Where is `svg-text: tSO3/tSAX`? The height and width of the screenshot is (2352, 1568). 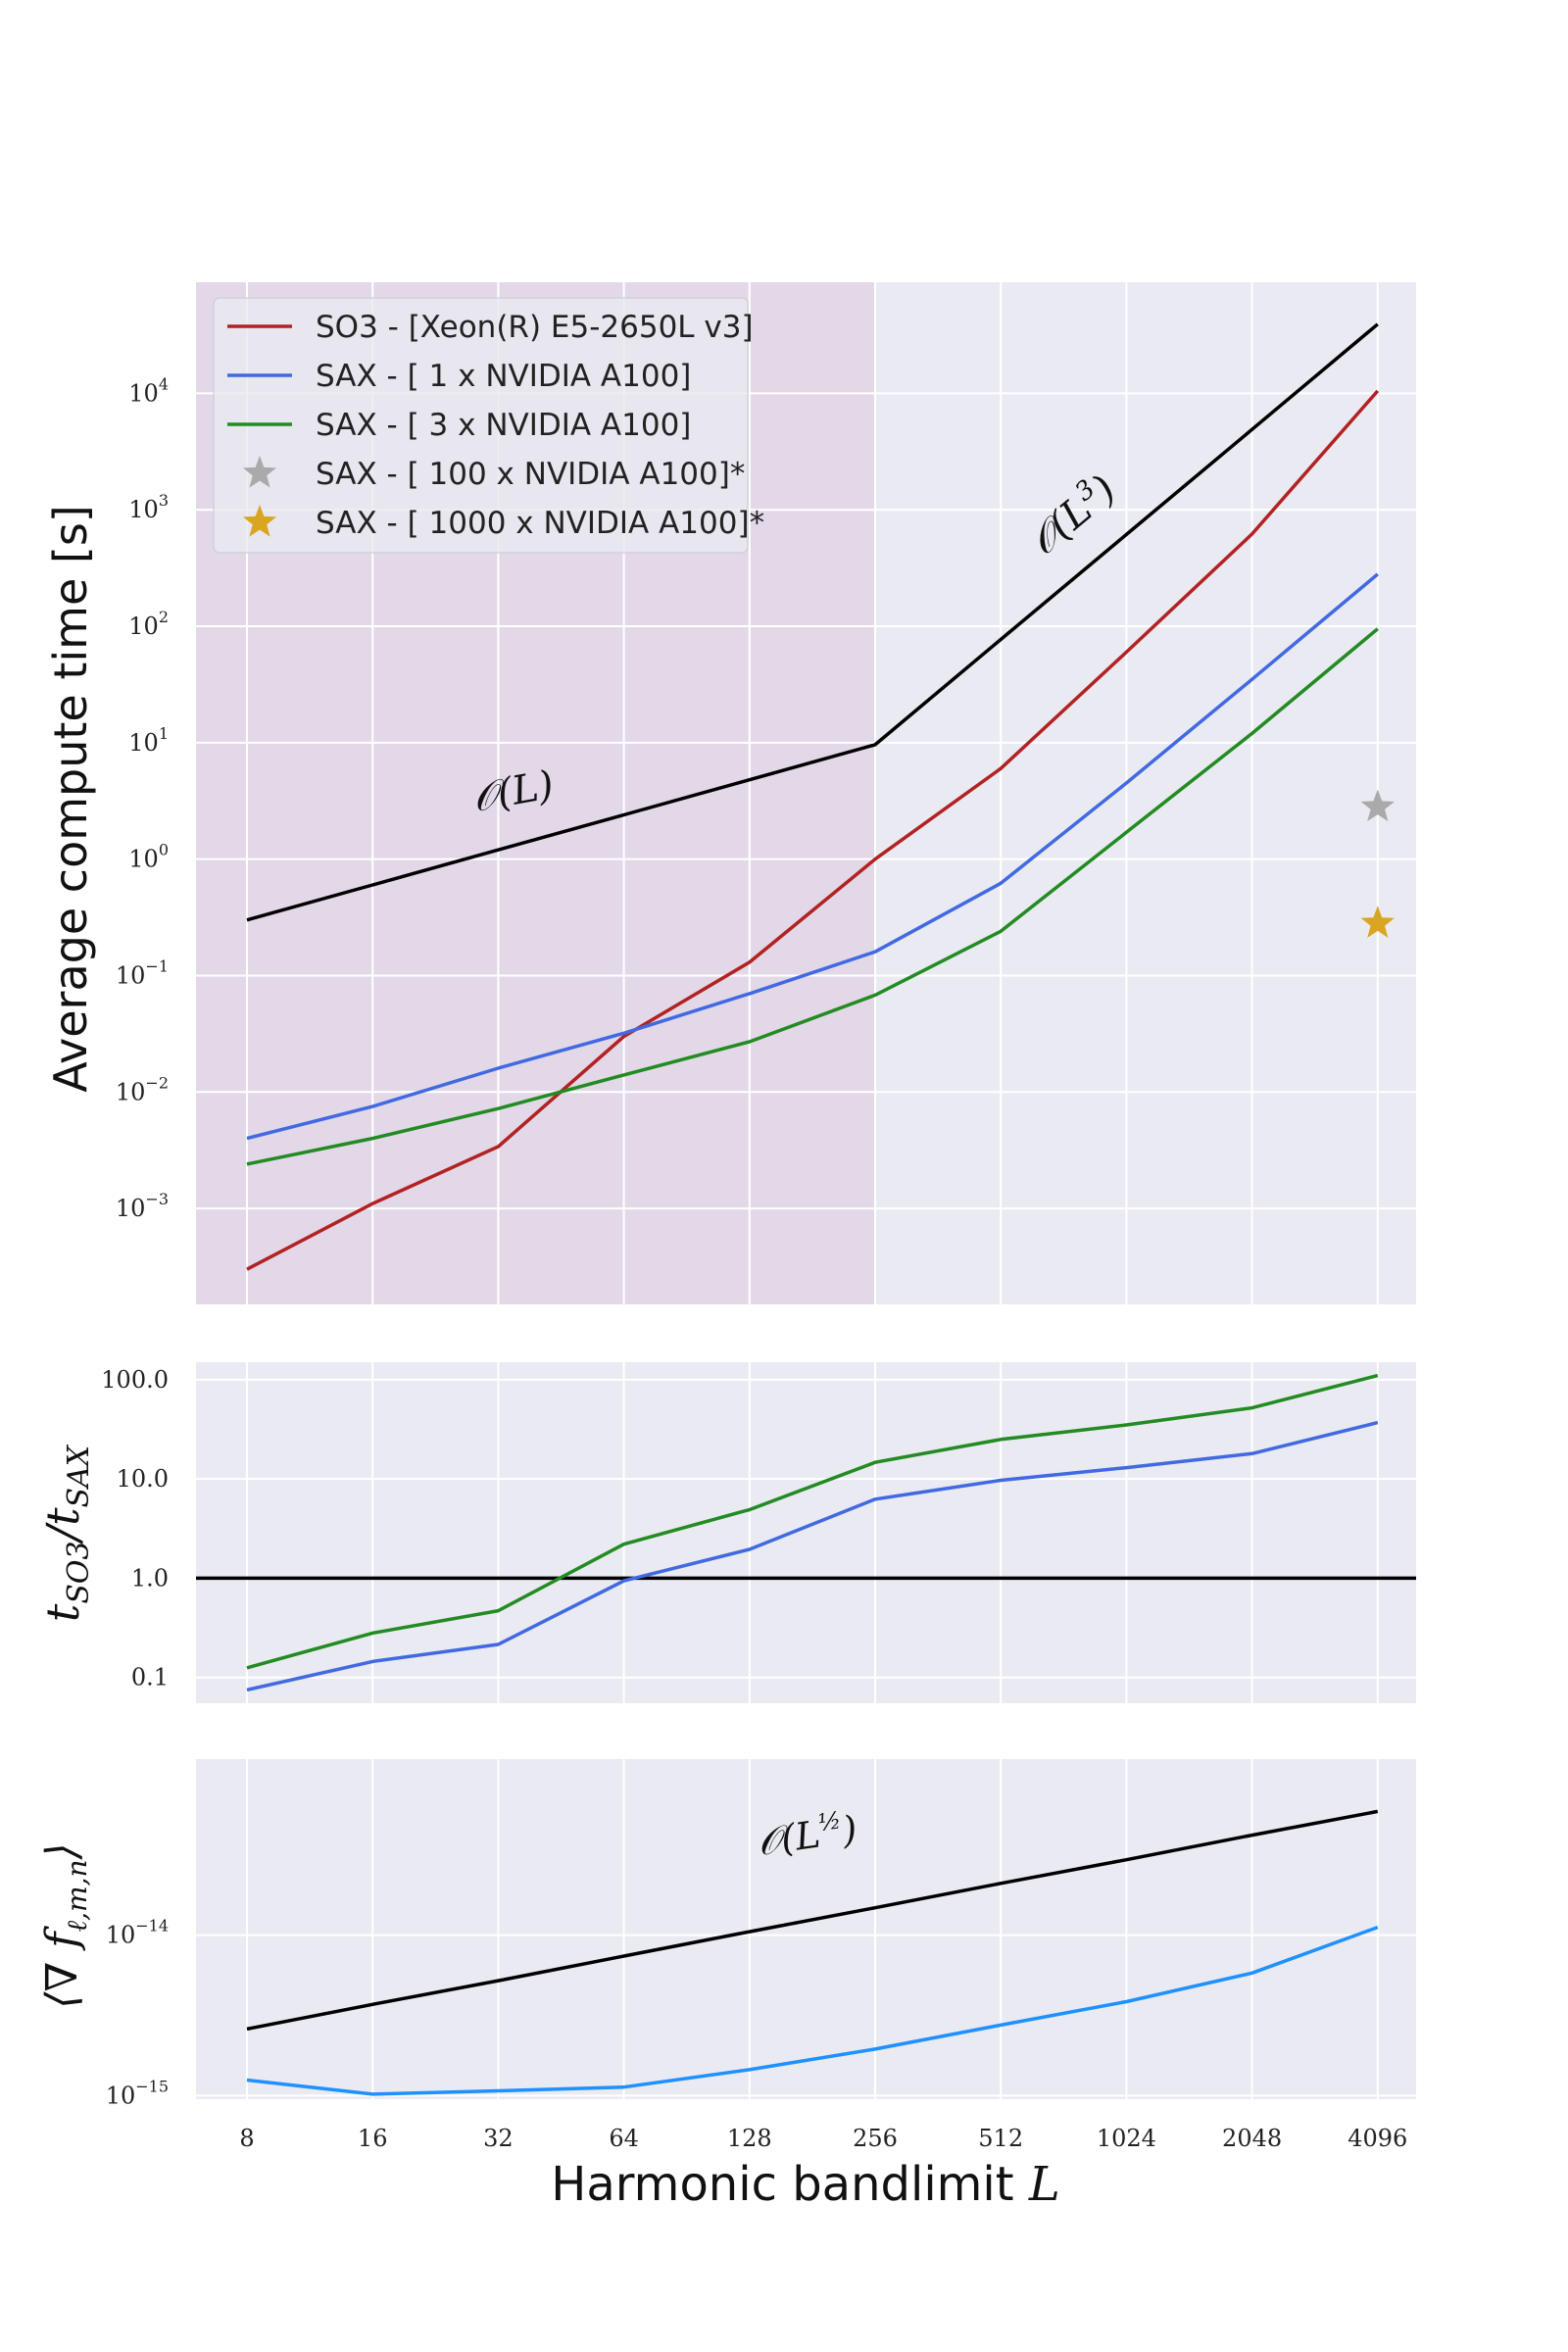
svg-text: tSO3/tSAX is located at coordinates (66, 1533).